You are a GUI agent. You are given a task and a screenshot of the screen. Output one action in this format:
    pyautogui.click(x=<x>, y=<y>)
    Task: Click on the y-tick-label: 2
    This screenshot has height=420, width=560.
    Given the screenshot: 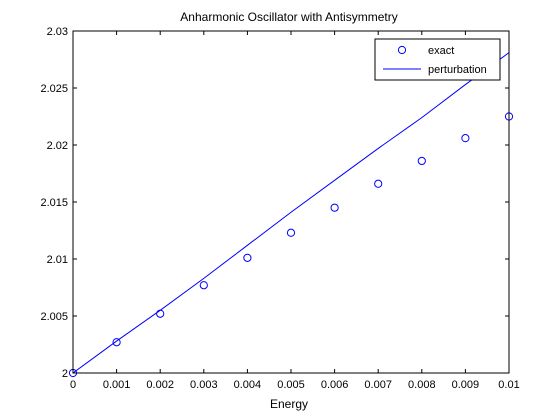 What is the action you would take?
    pyautogui.click(x=65, y=374)
    